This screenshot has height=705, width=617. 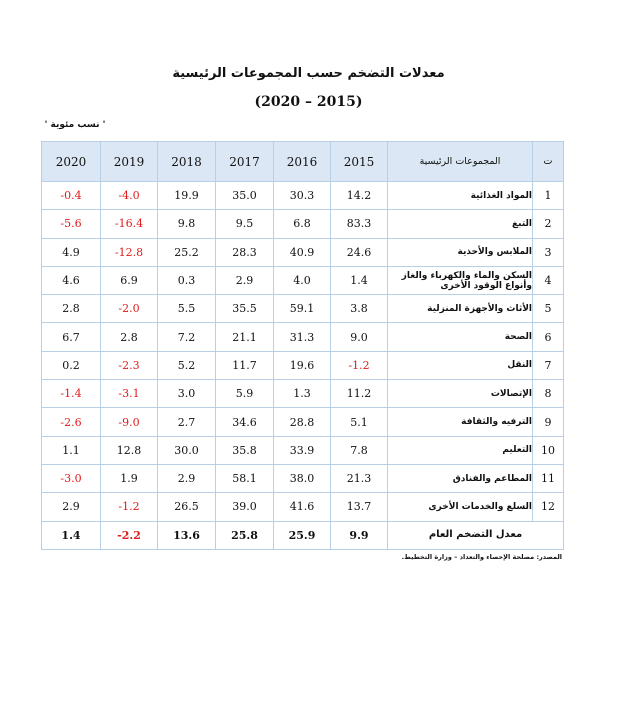 What do you see at coordinates (129, 337) in the screenshot?
I see `value-cell-2019: 2.8` at bounding box center [129, 337].